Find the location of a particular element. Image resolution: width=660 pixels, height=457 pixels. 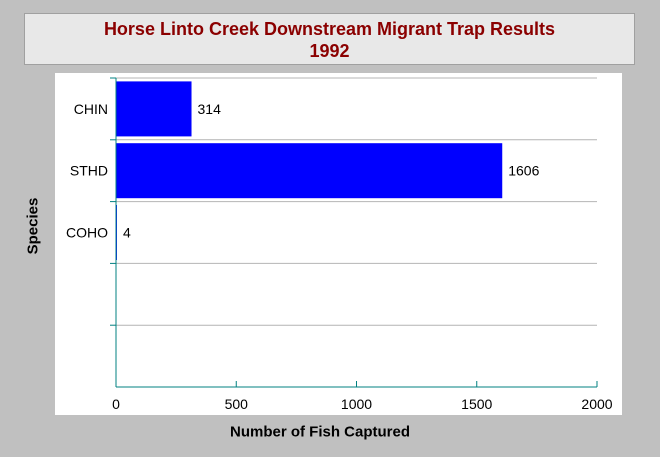

y-tick-label-coho: COHO is located at coordinates (87, 233).